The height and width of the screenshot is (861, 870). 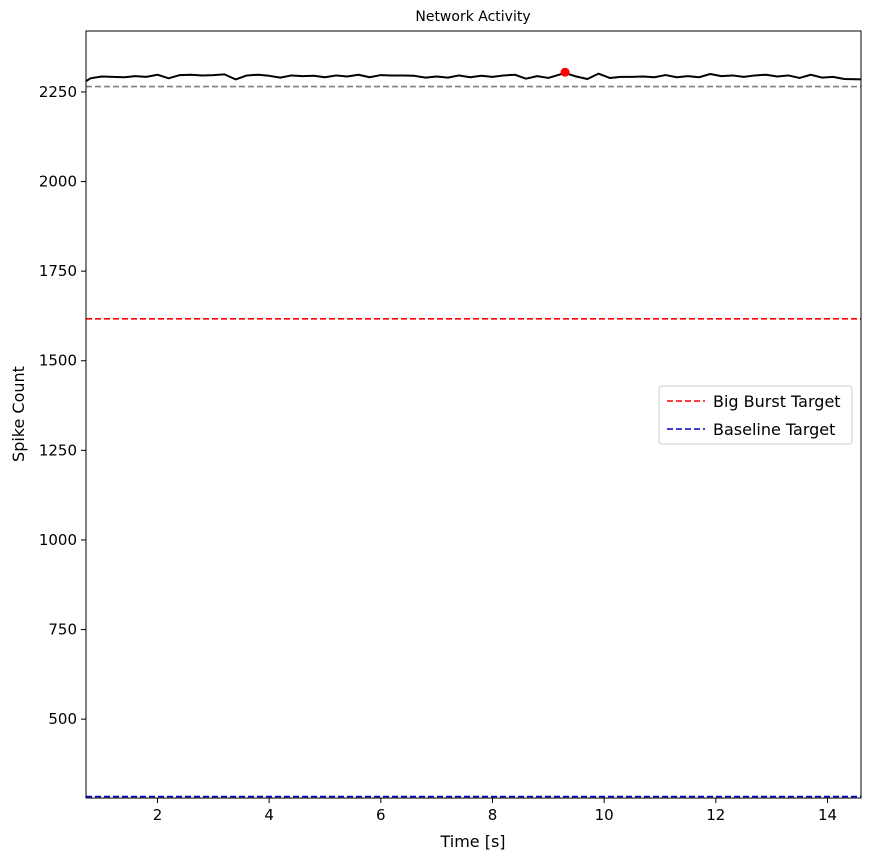 What do you see at coordinates (565, 72) in the screenshot?
I see `peak-marker` at bounding box center [565, 72].